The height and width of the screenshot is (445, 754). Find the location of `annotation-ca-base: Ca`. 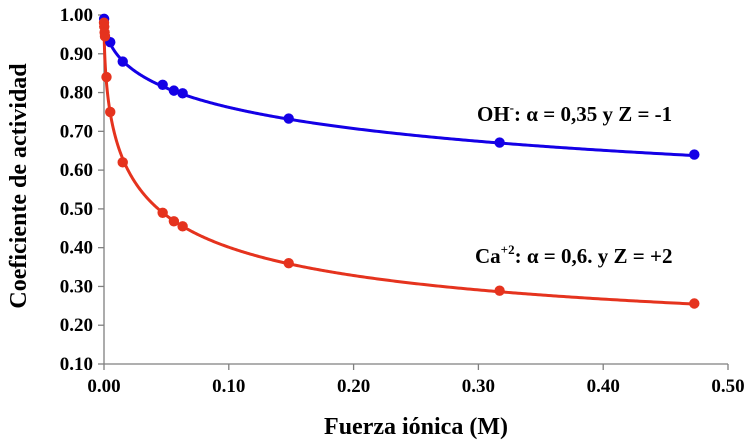

annotation-ca-base: Ca is located at coordinates (488, 256).